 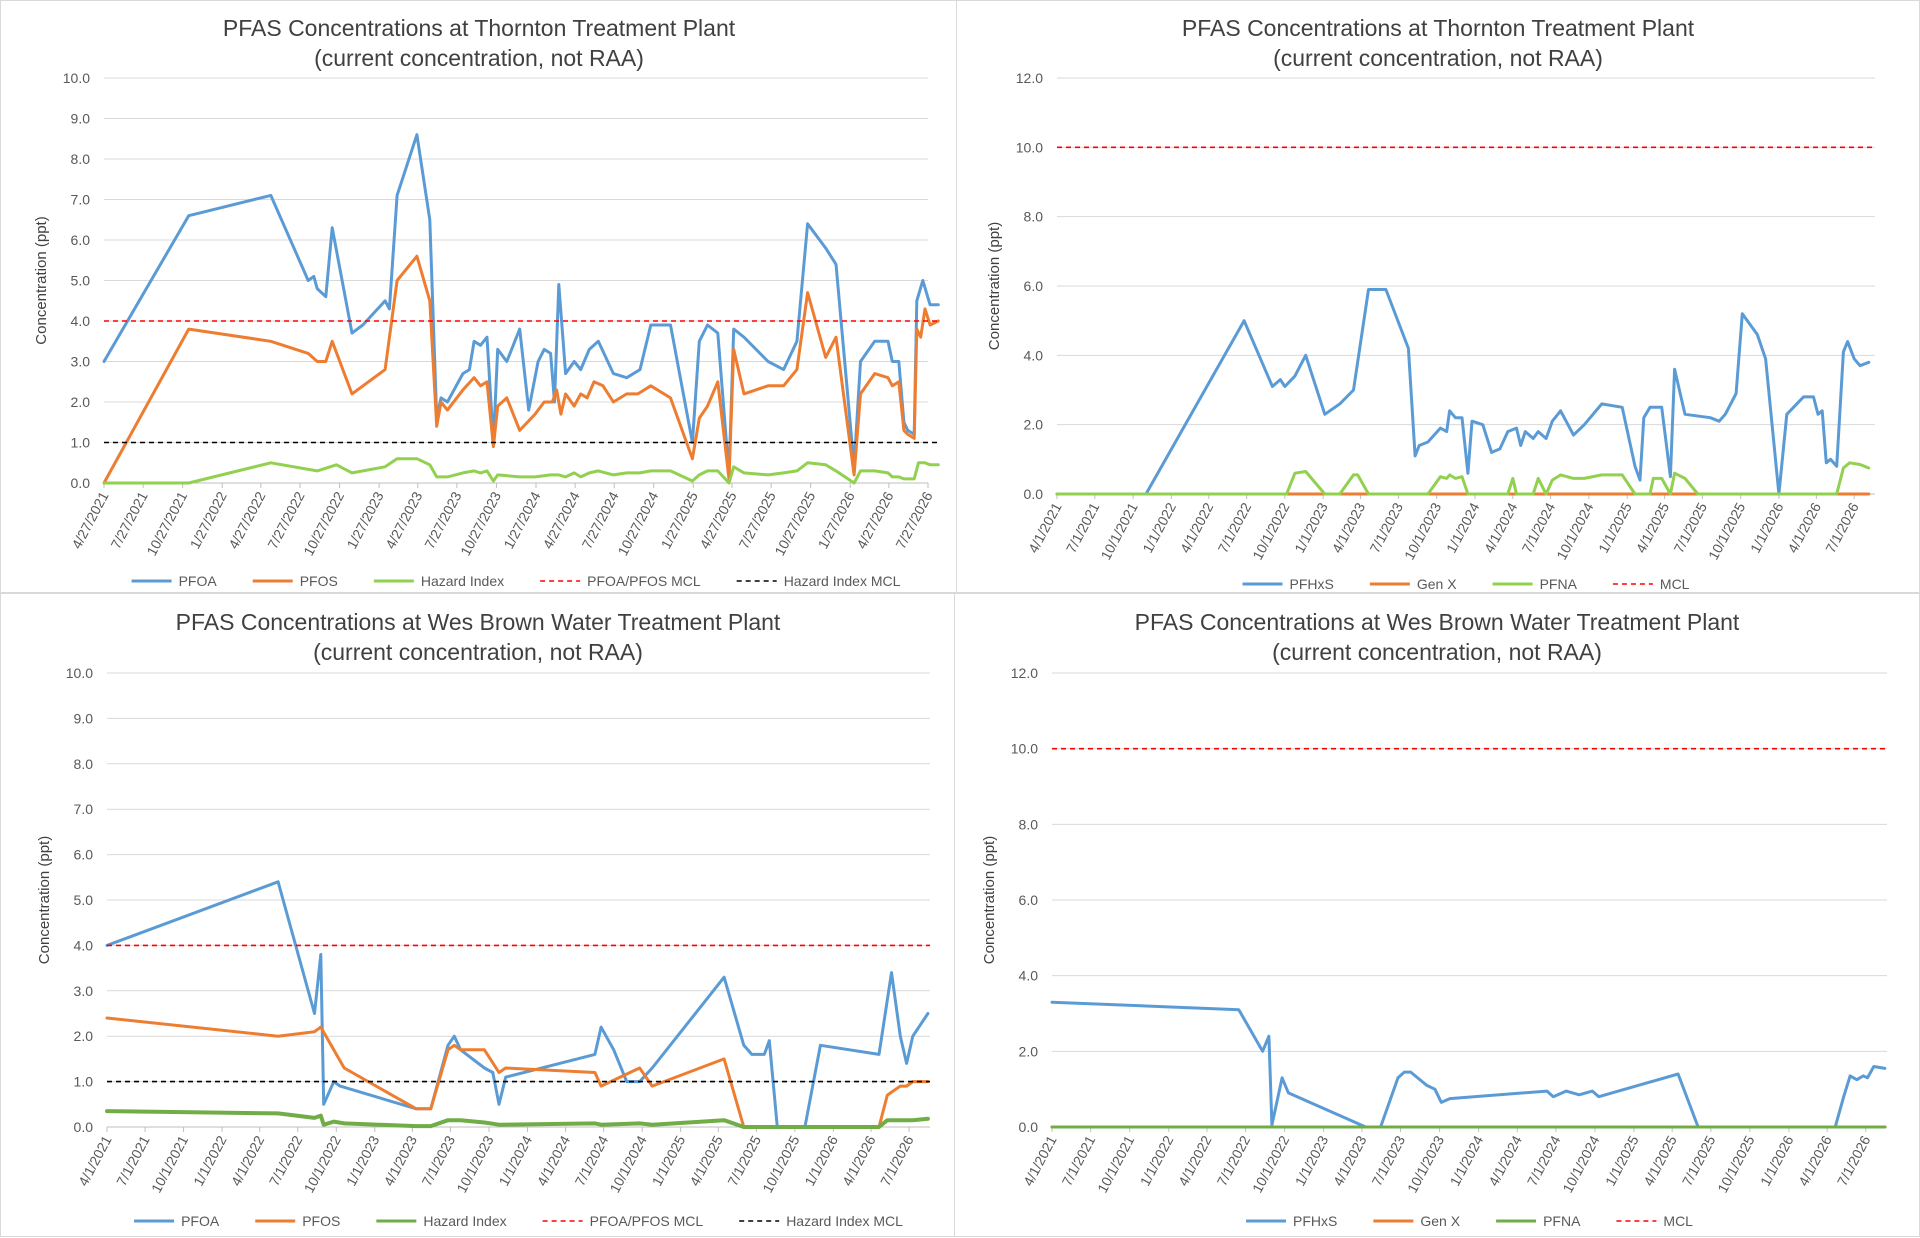 What do you see at coordinates (1660, 1161) in the screenshot?
I see `x-tick-label: 4/1/2025` at bounding box center [1660, 1161].